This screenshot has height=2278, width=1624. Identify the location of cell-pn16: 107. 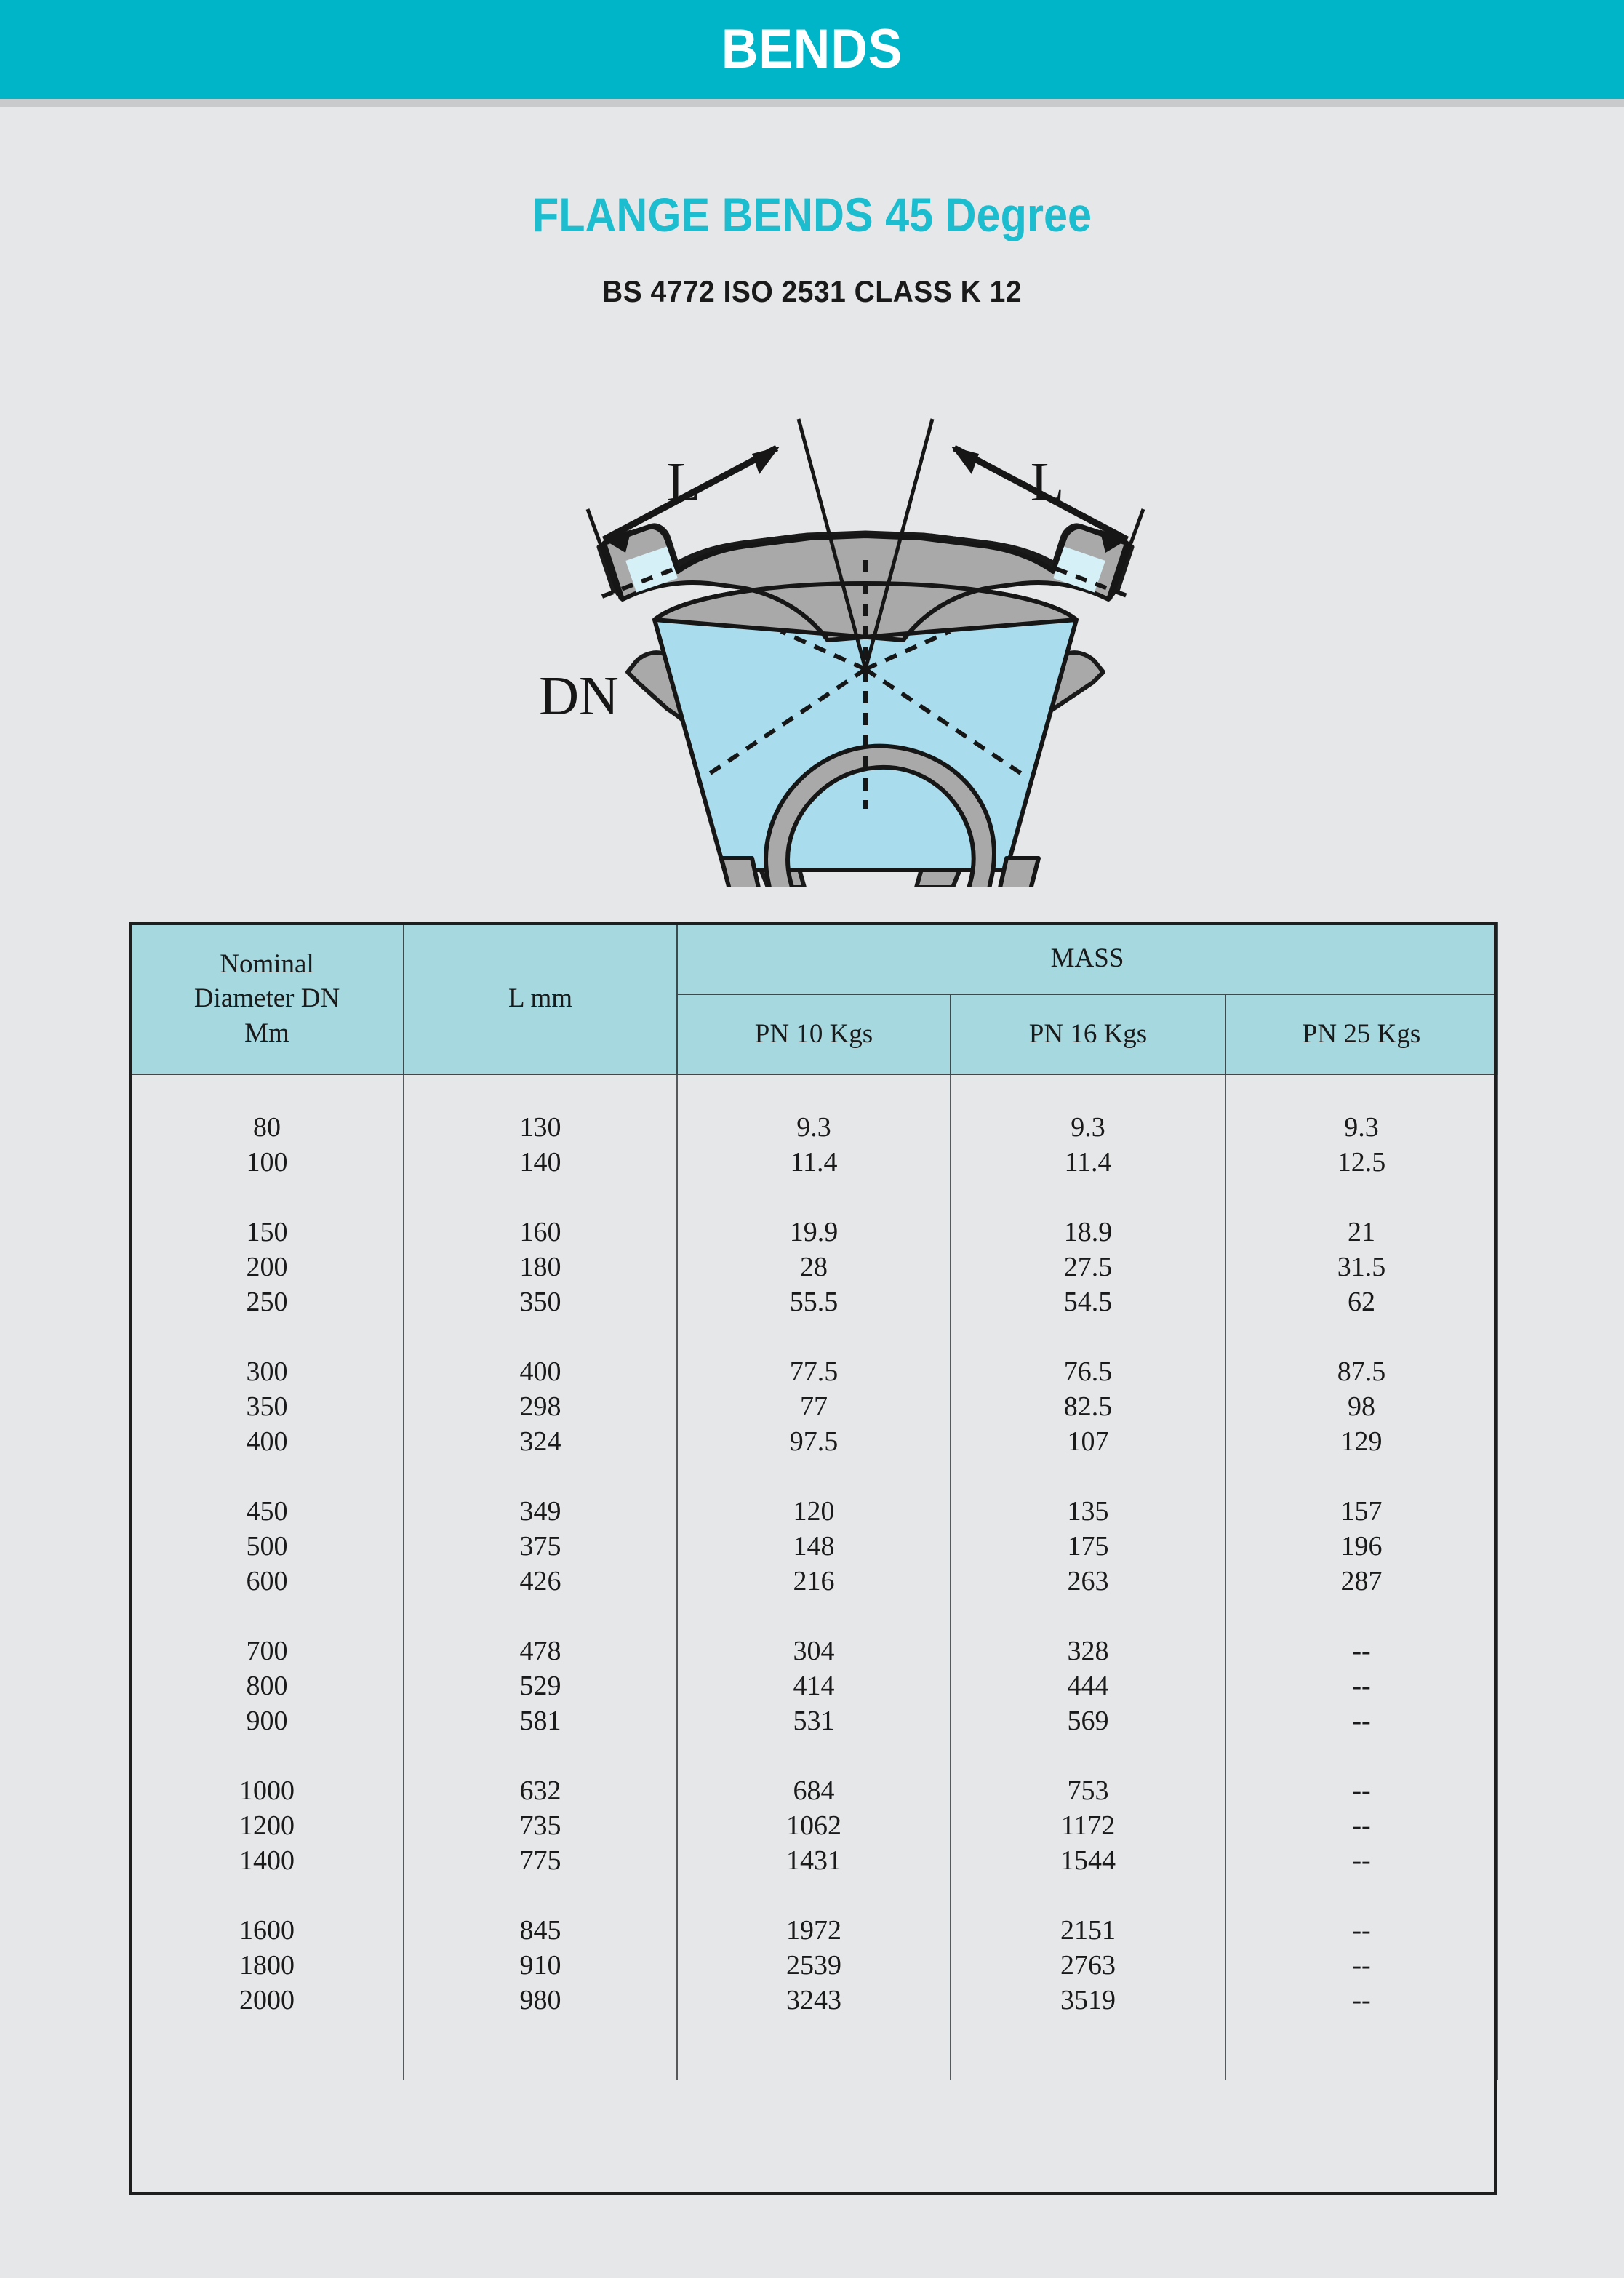
(1088, 1441).